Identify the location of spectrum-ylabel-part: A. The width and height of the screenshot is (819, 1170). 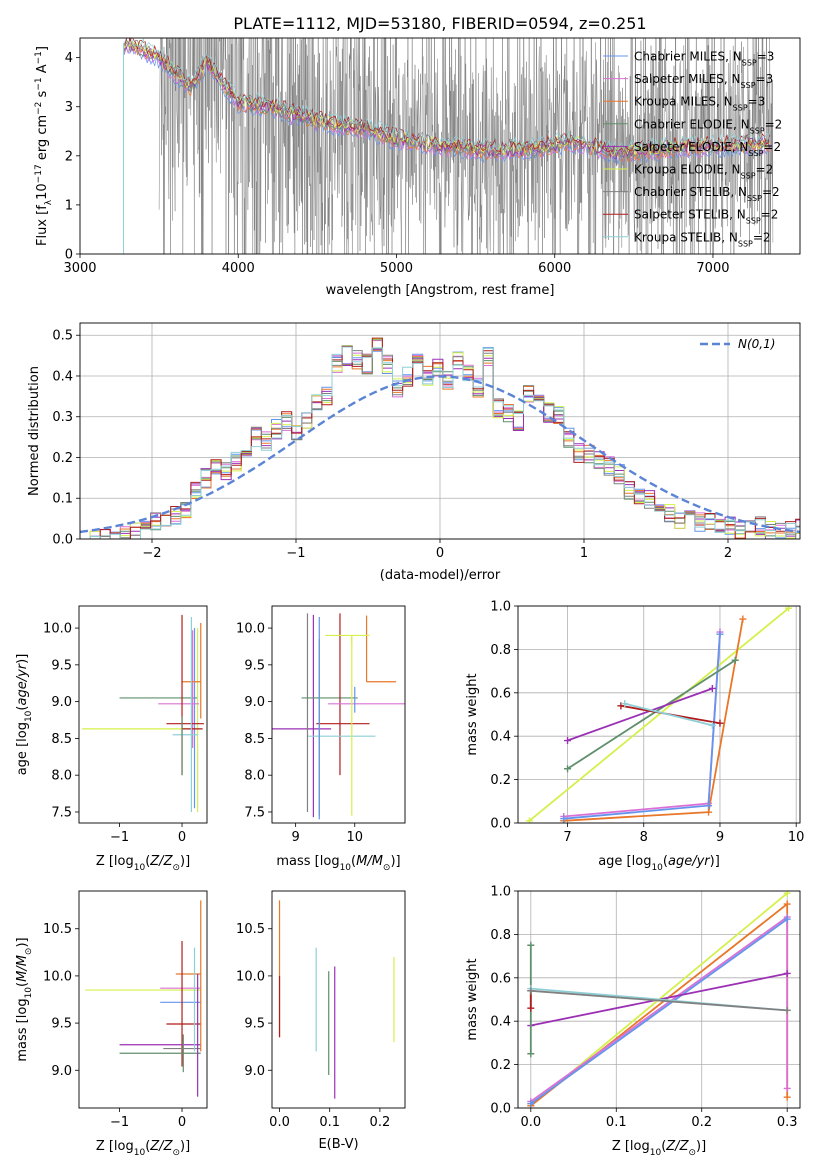
(42, 70).